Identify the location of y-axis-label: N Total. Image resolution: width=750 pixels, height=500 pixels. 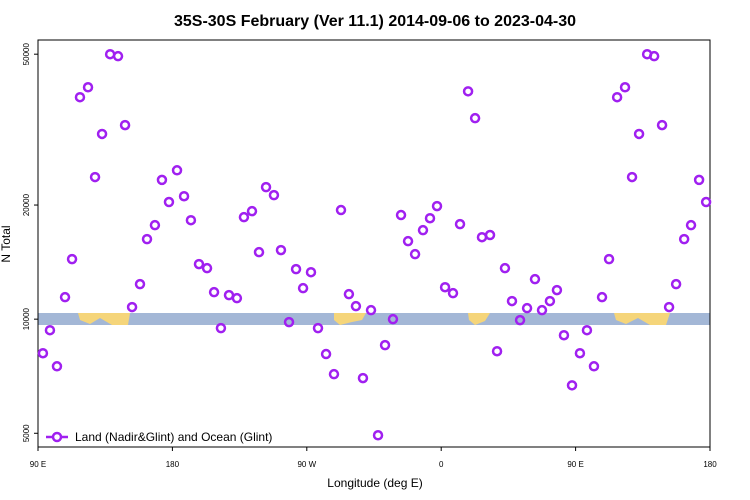
(6, 243).